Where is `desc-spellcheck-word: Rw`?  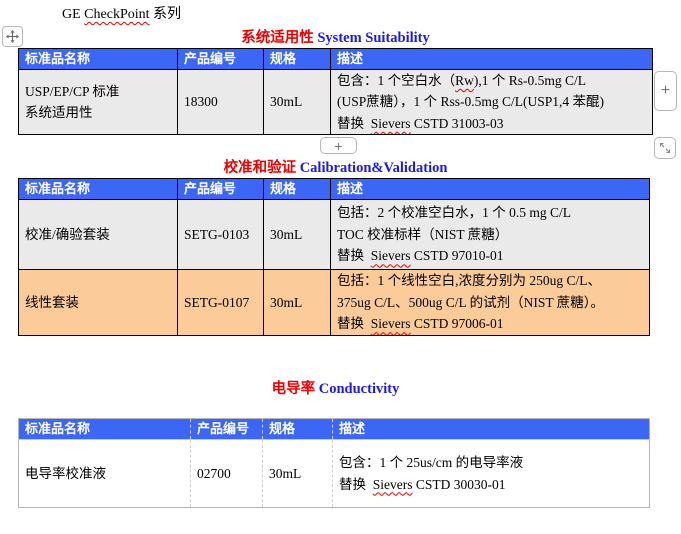 desc-spellcheck-word: Rw is located at coordinates (464, 80).